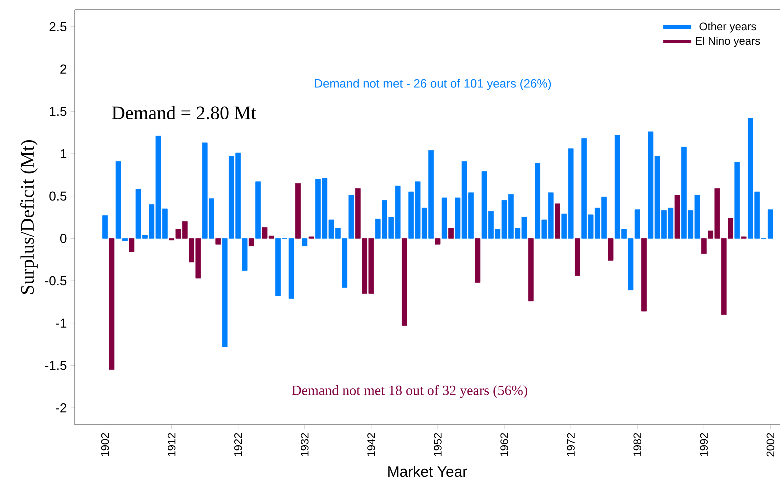 Image resolution: width=784 pixels, height=497 pixels. What do you see at coordinates (428, 472) in the screenshot?
I see `x-axis-title: Market Year` at bounding box center [428, 472].